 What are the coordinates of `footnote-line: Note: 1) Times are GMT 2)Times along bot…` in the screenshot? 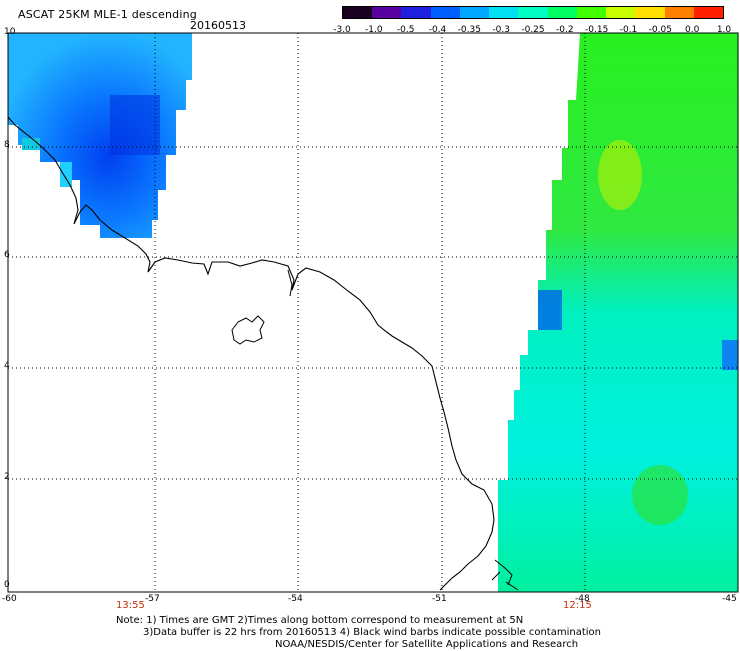 It's located at (320, 620).